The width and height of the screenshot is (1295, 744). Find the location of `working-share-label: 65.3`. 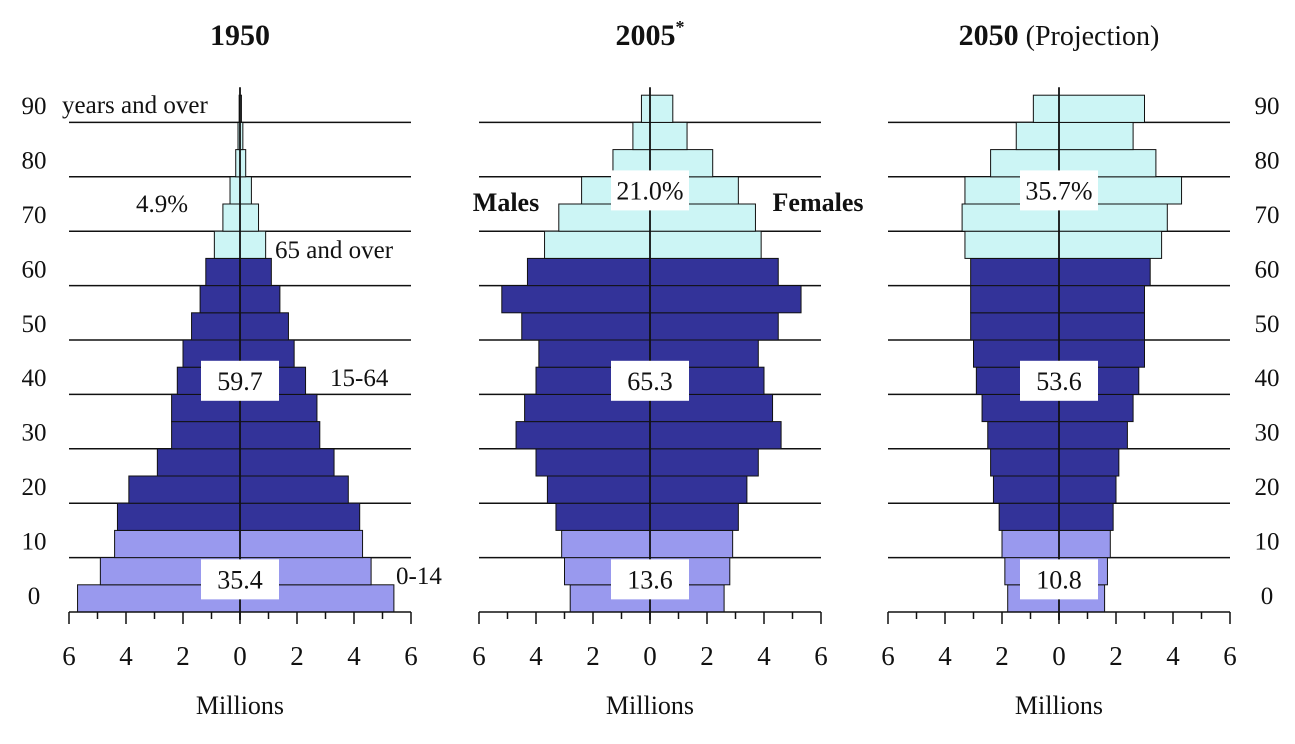

working-share-label: 65.3 is located at coordinates (650, 381).